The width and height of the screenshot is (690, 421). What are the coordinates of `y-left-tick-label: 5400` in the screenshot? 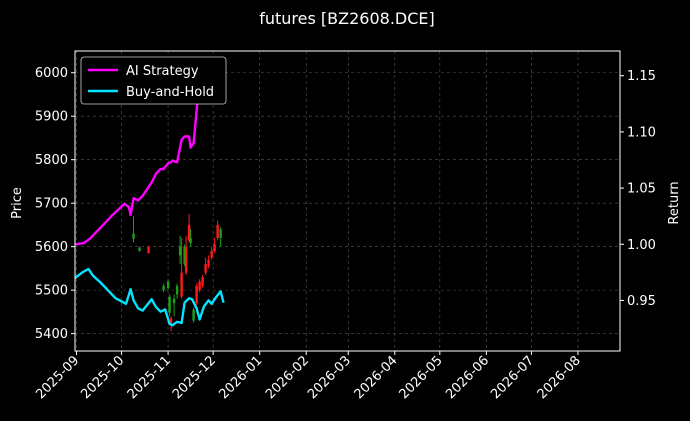 It's located at (51, 334).